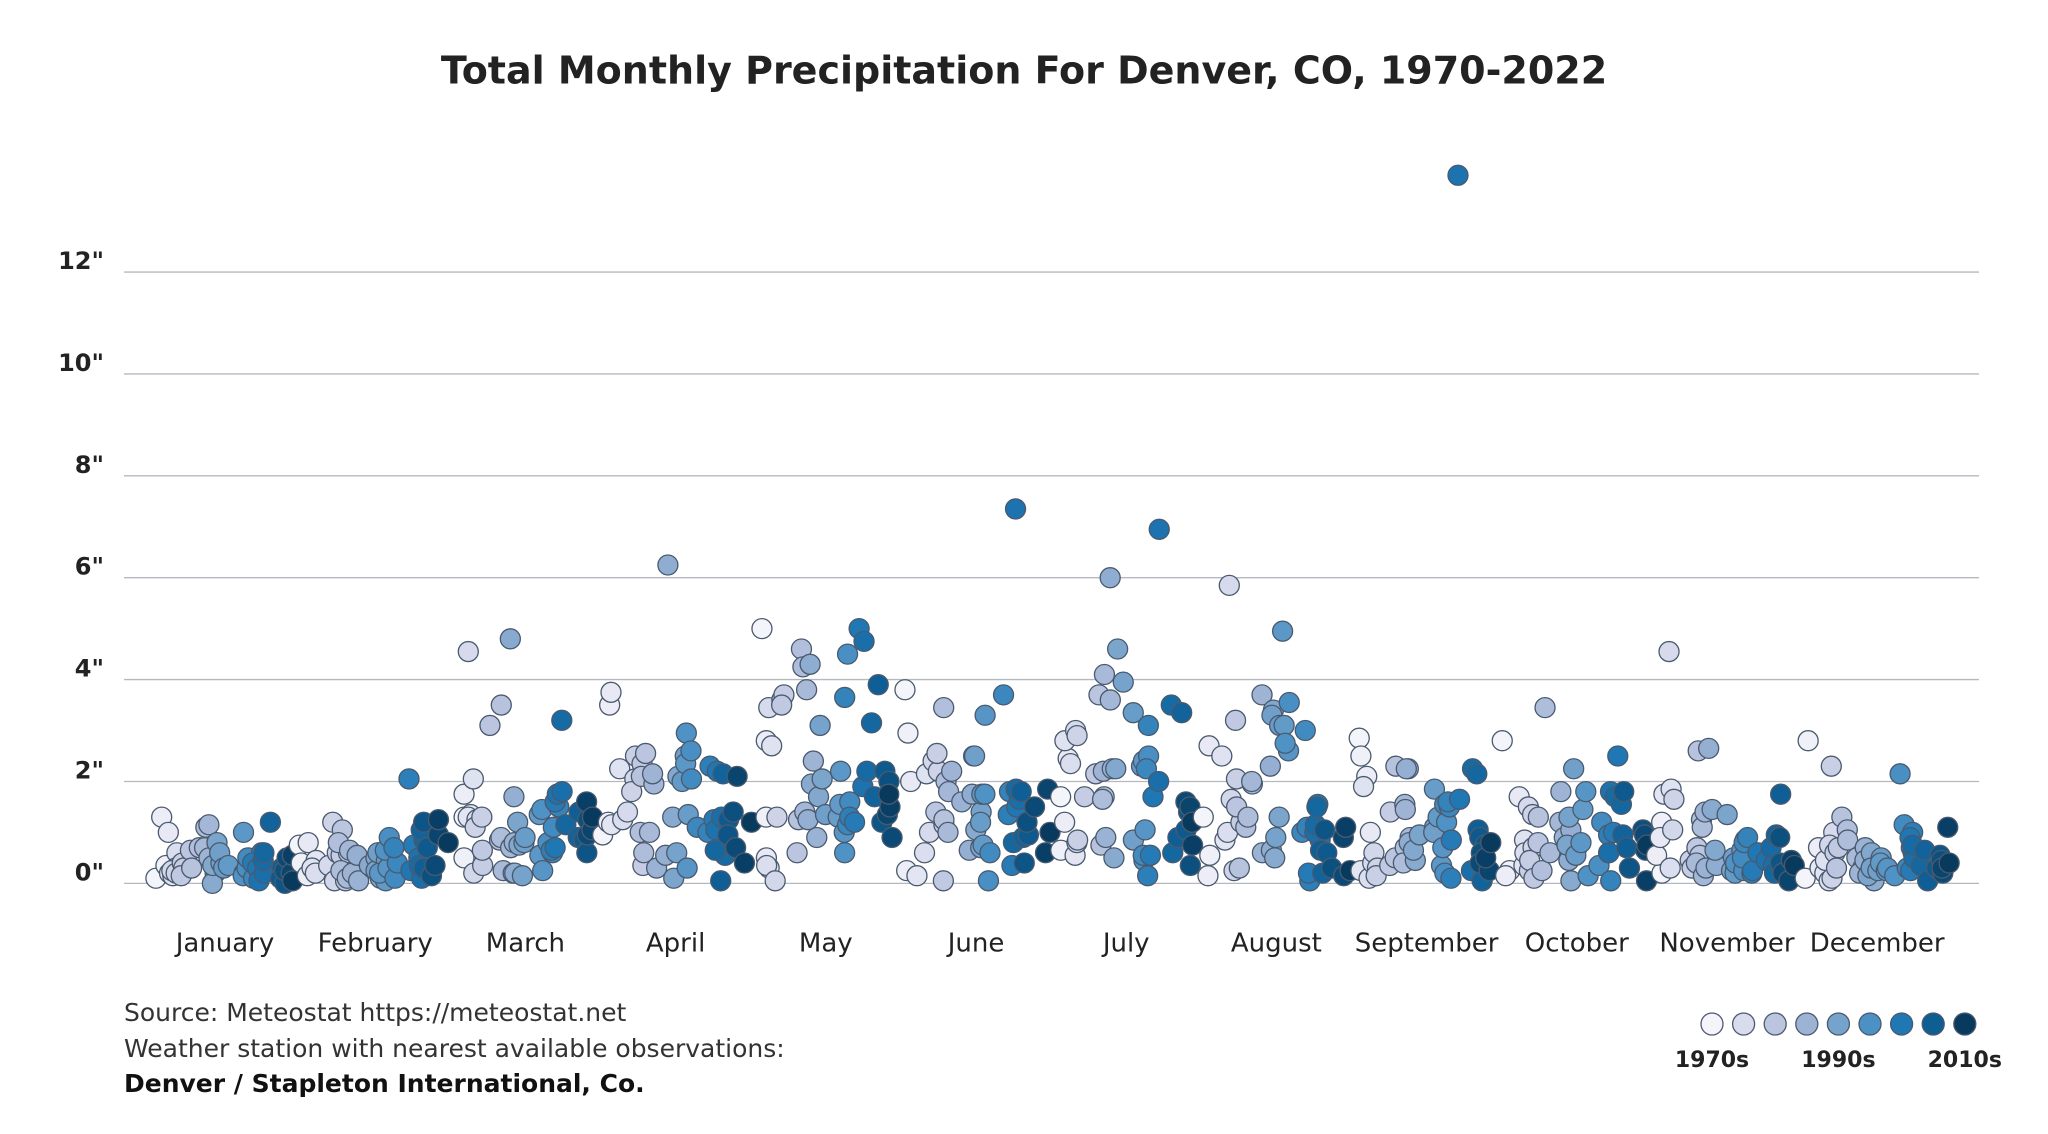 The height and width of the screenshot is (1134, 2048). What do you see at coordinates (375, 1012) in the screenshot?
I see `source-note: Source: Meteostat https://meteostat.net` at bounding box center [375, 1012].